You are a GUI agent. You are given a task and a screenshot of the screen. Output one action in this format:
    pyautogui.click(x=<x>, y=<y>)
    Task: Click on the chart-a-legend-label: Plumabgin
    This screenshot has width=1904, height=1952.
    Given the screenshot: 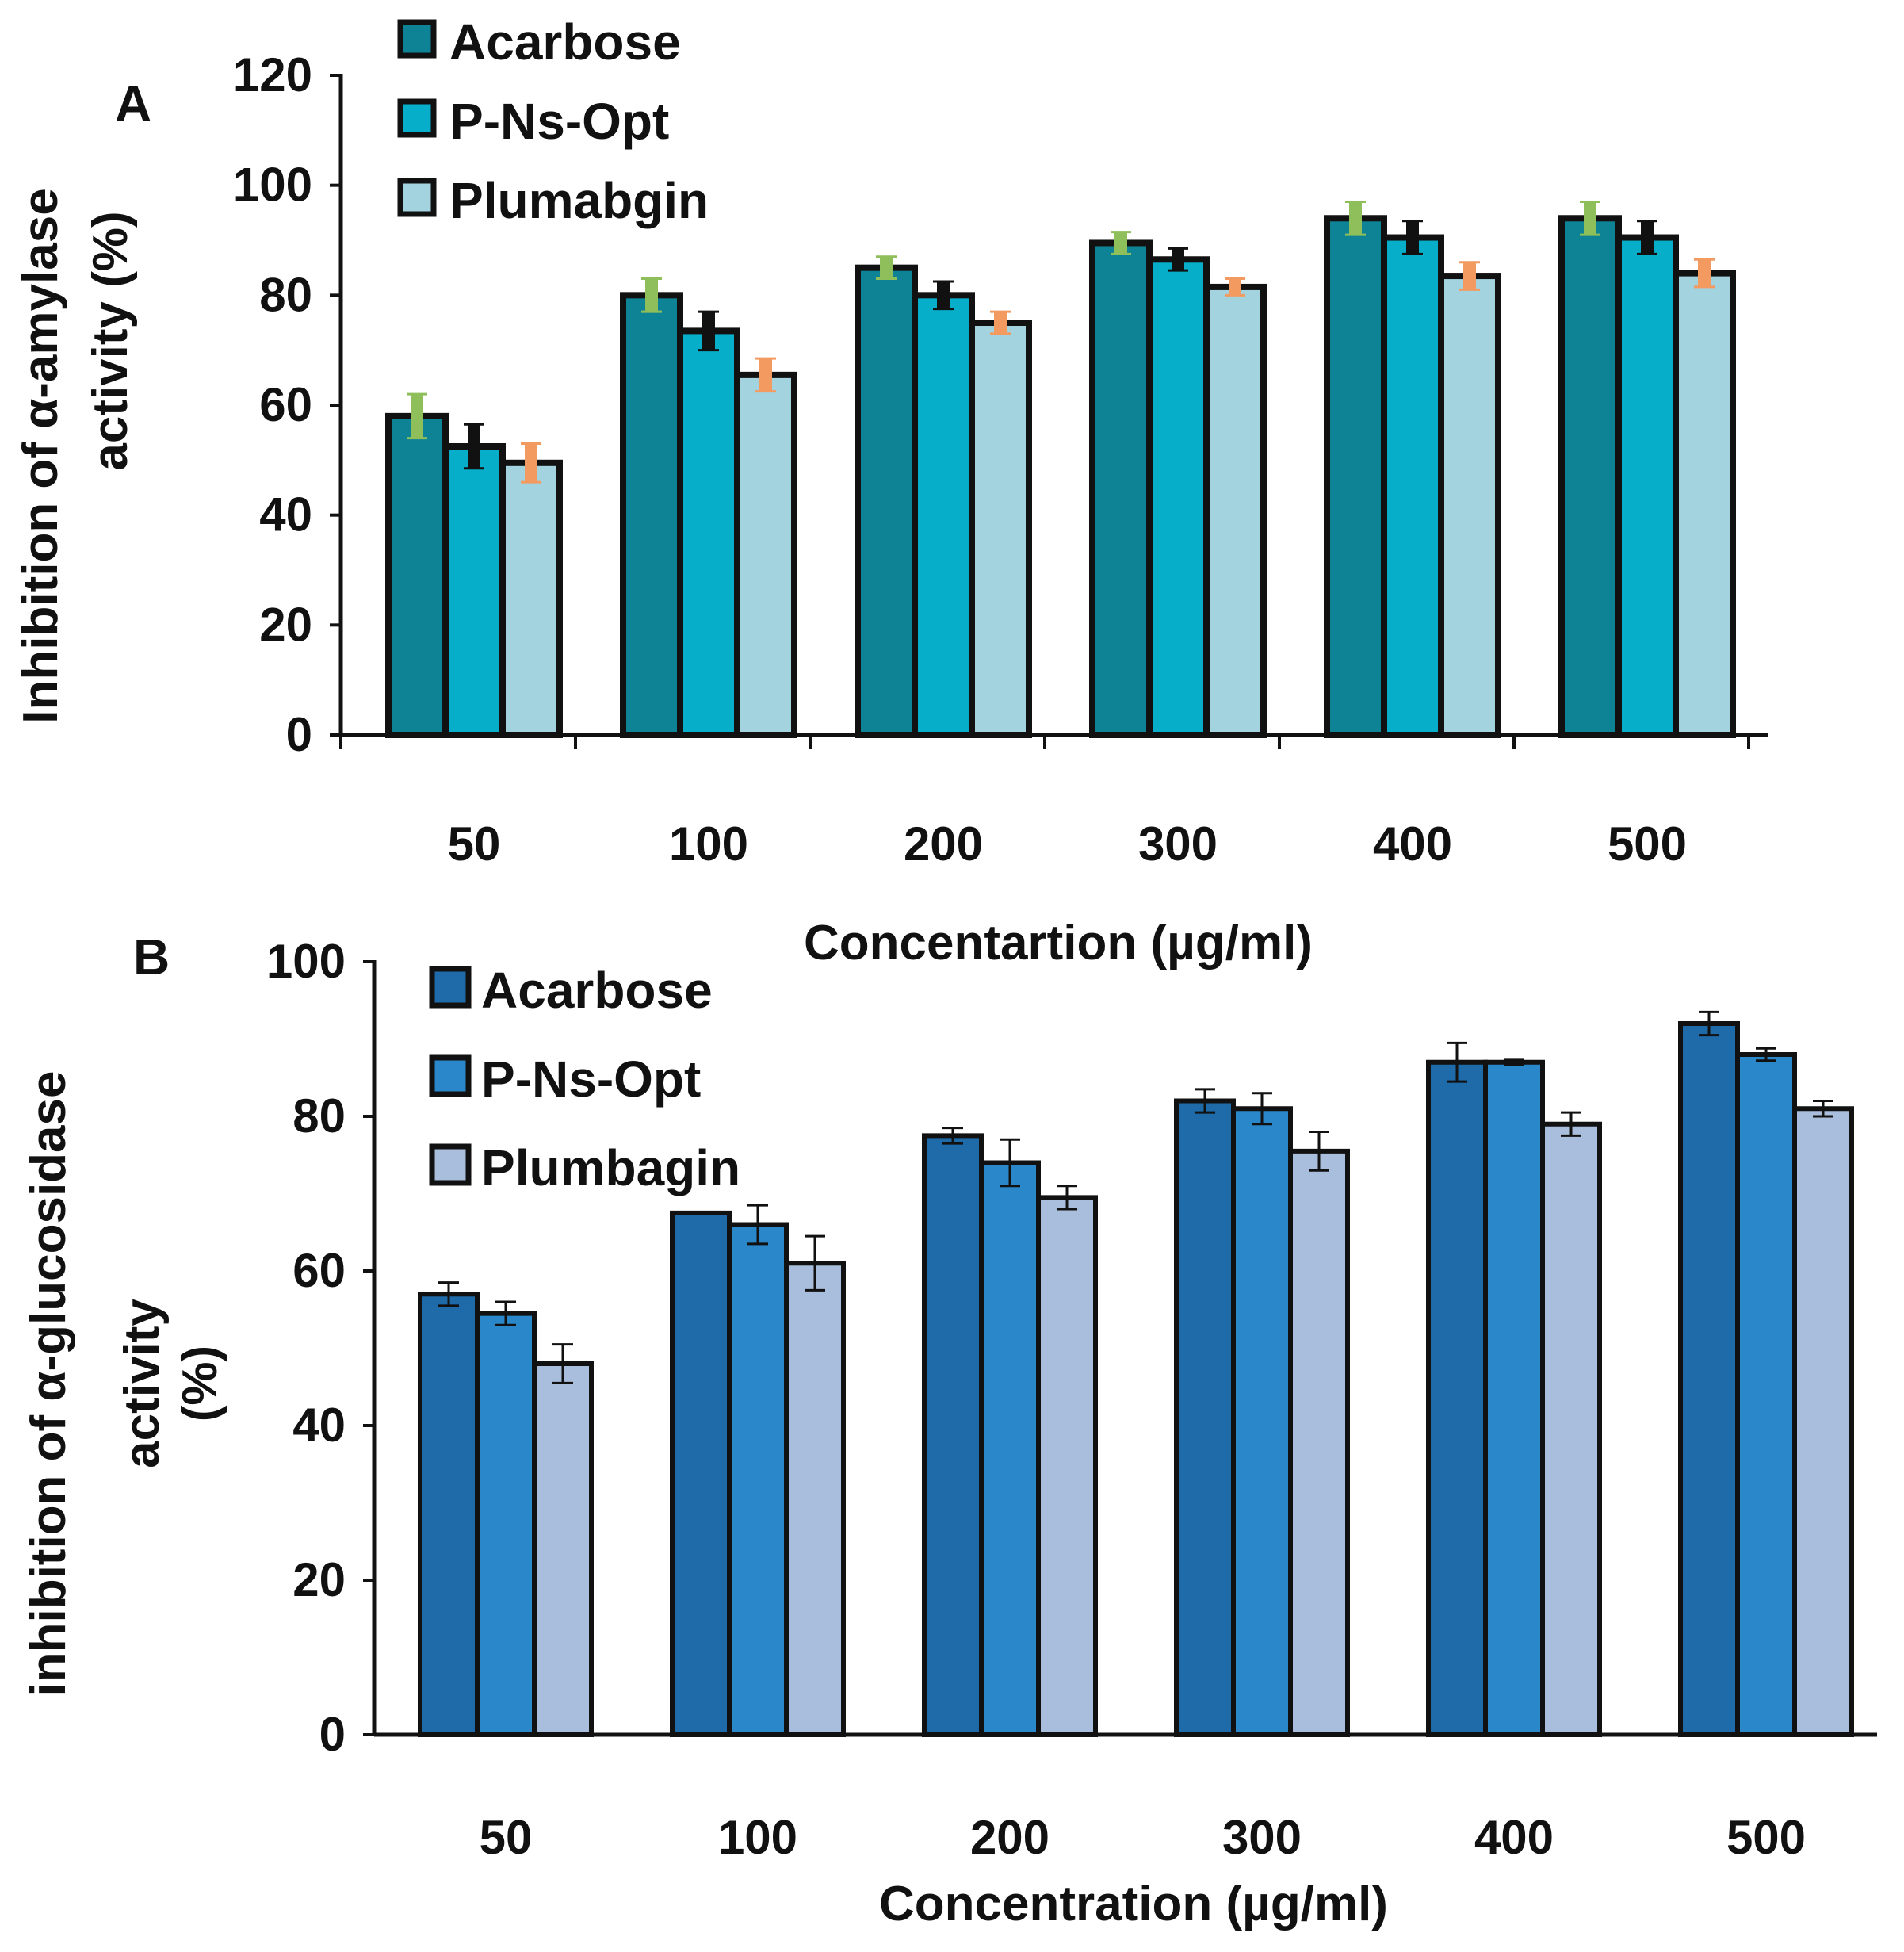 What is the action you would take?
    pyautogui.click(x=579, y=200)
    